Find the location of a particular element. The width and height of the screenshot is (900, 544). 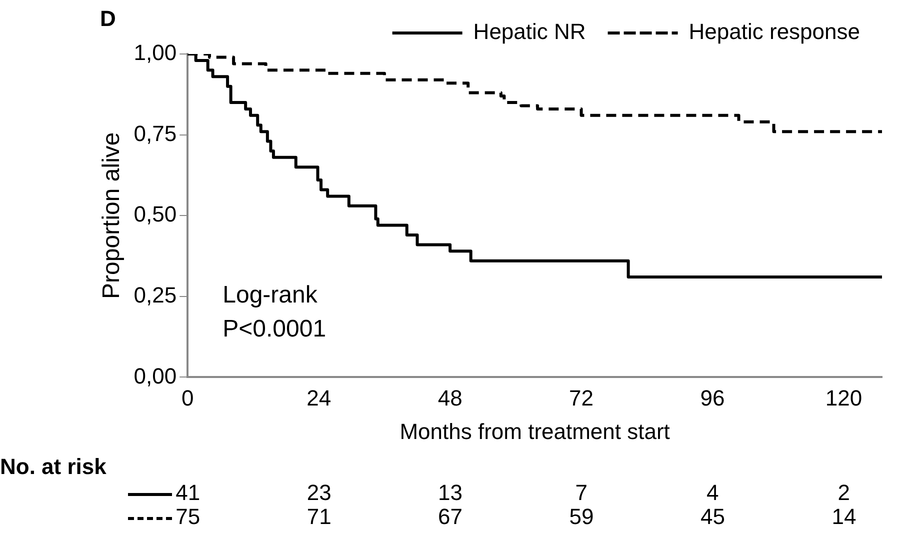

x-tick-label: 72 is located at coordinates (581, 397).